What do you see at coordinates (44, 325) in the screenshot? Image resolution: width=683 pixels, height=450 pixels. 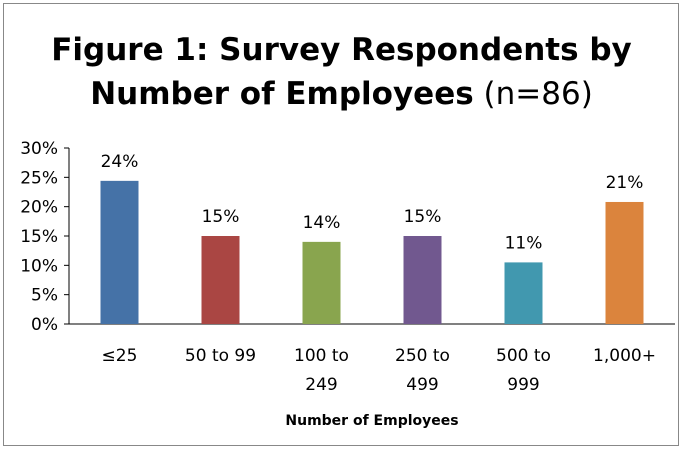 I see `y-tick-label: 0%` at bounding box center [44, 325].